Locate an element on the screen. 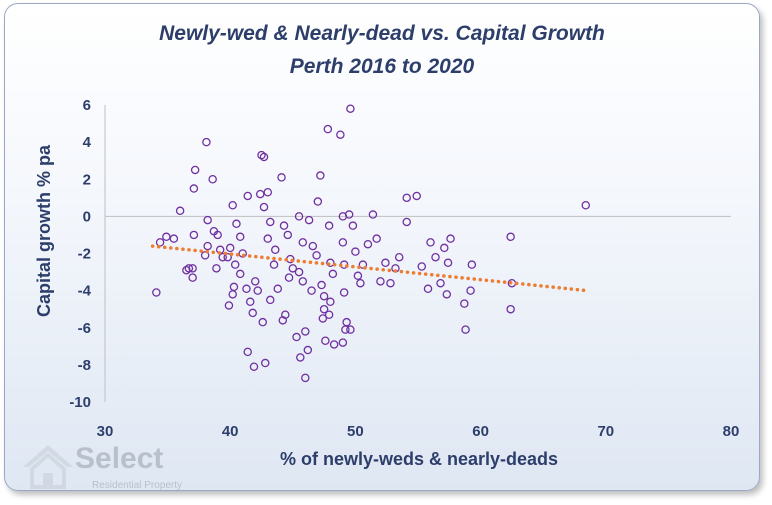  logo-name: Select is located at coordinates (119, 458).